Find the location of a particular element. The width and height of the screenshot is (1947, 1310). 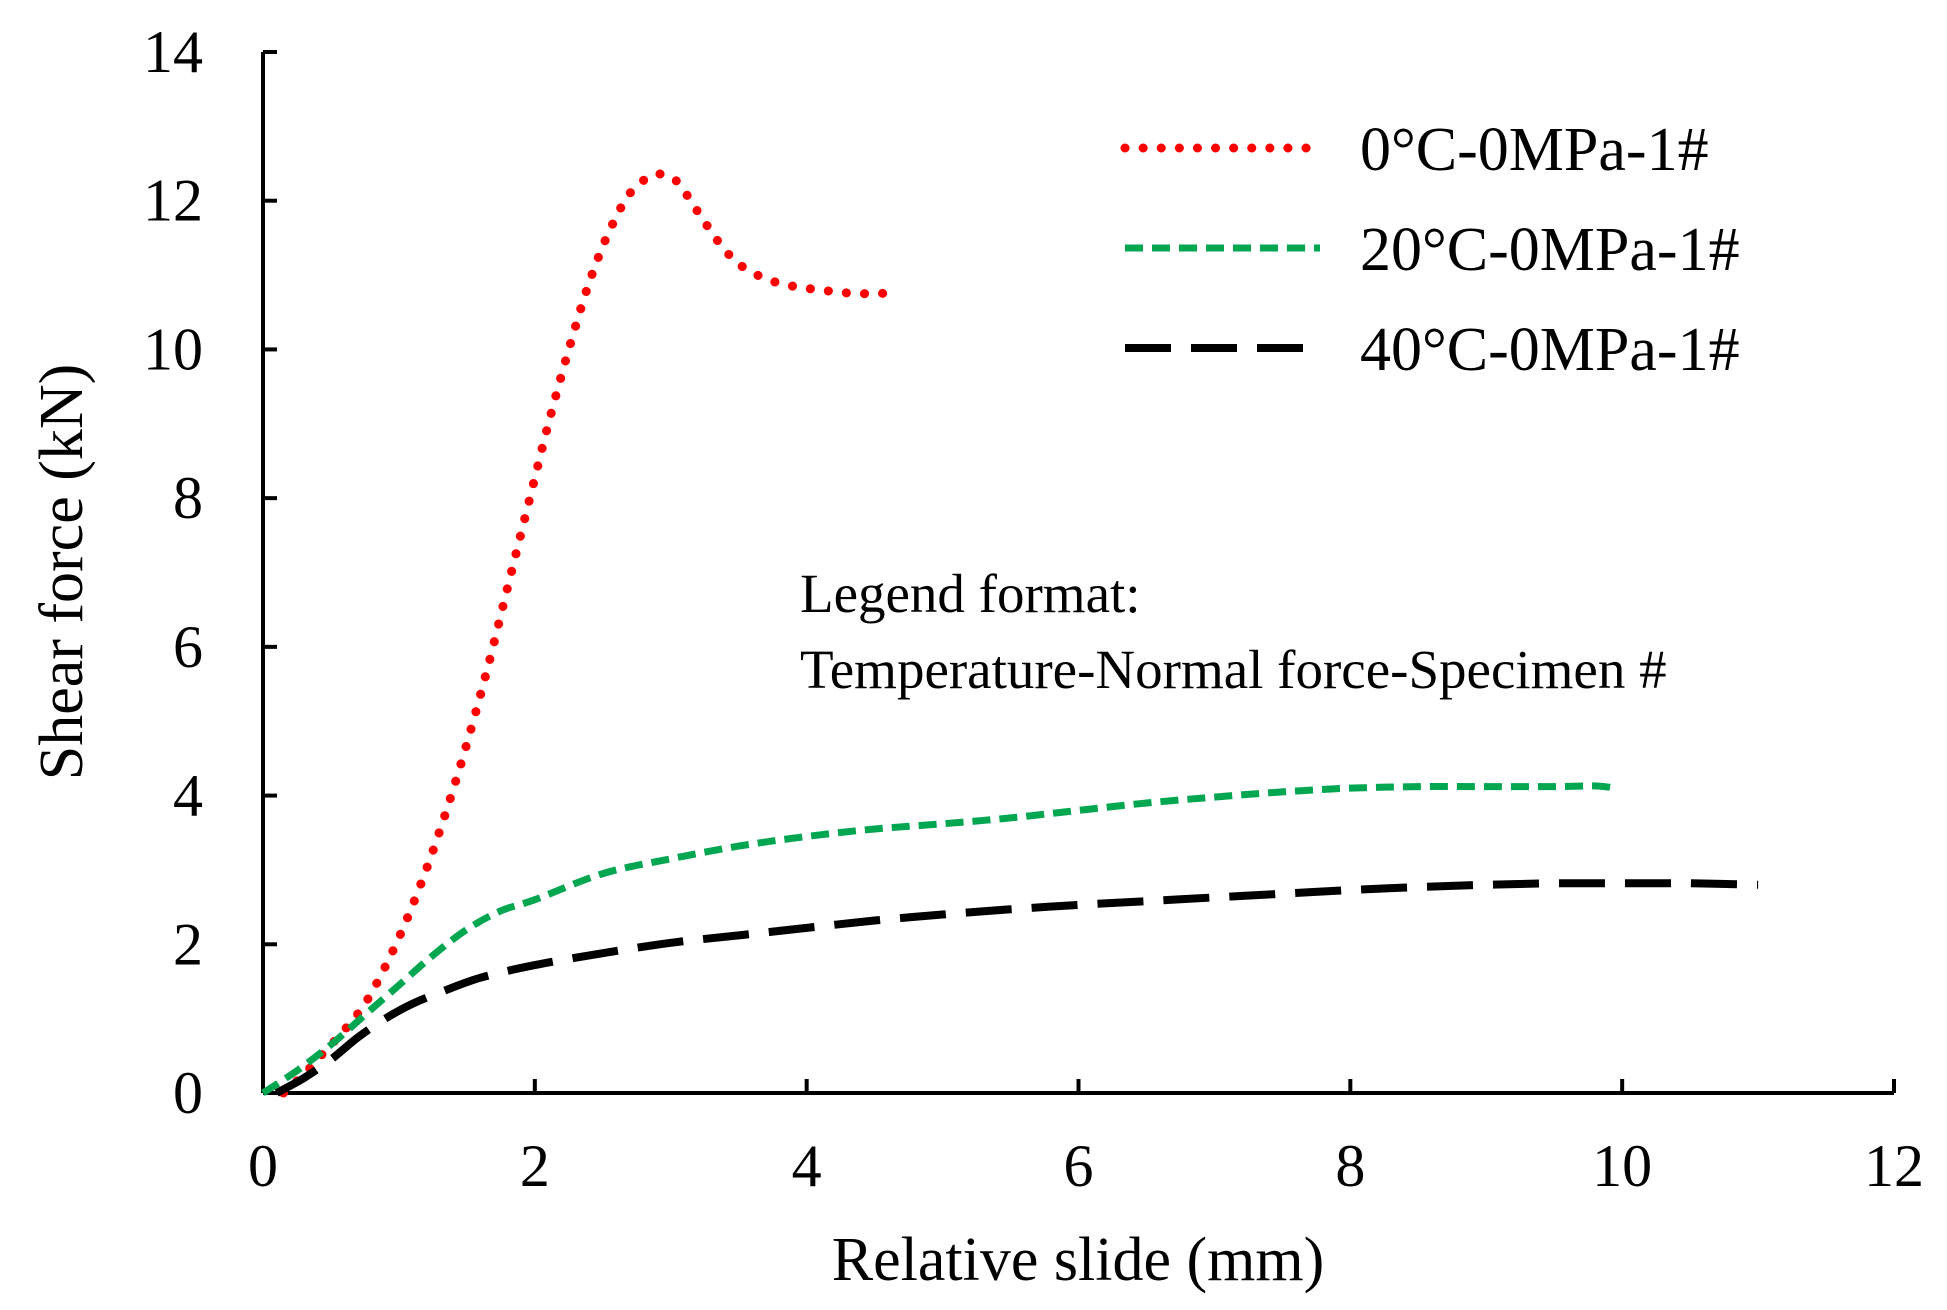

y-tick-label: 14 is located at coordinates (173, 52).